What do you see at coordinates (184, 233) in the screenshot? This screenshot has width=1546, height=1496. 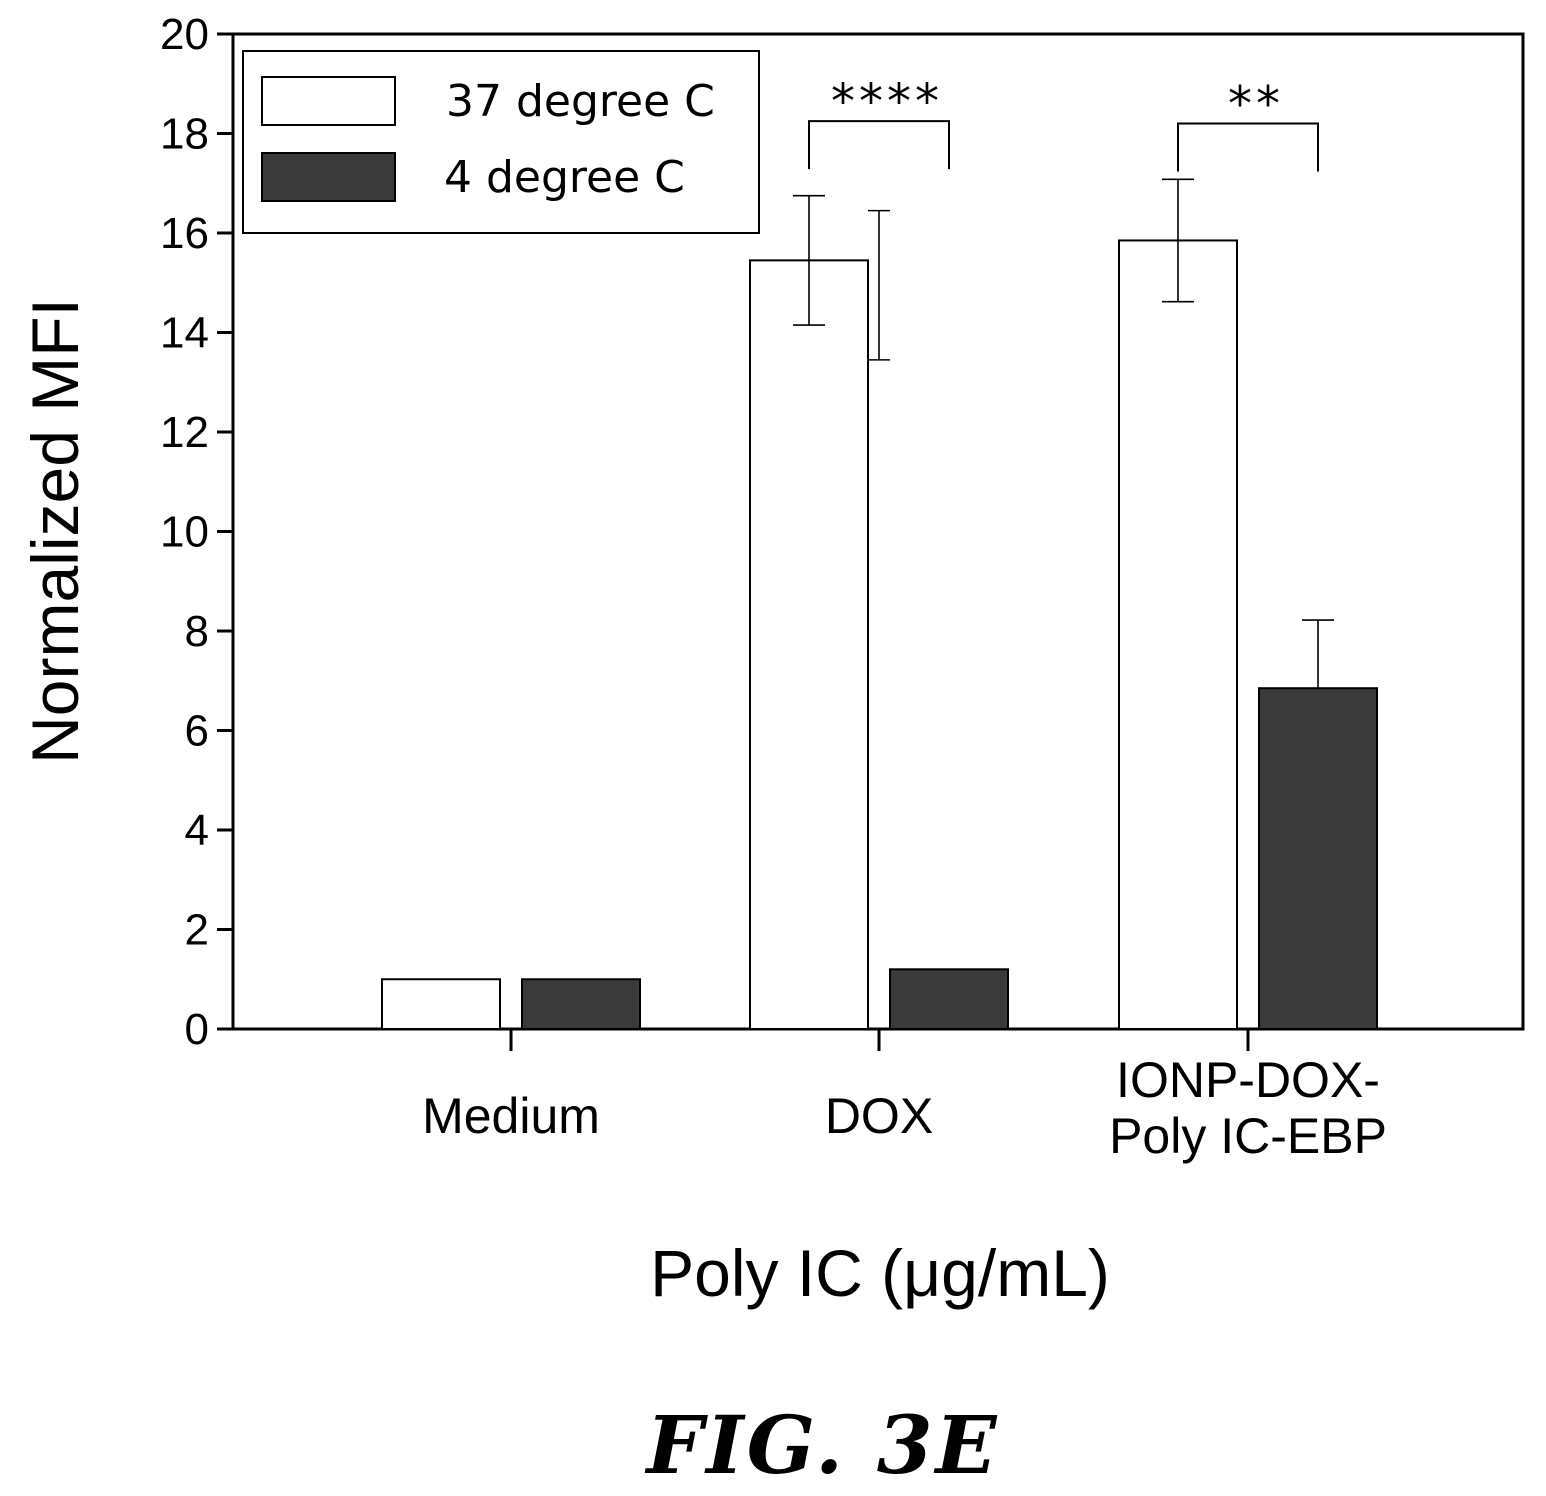 I see `y-tick-label: 16` at bounding box center [184, 233].